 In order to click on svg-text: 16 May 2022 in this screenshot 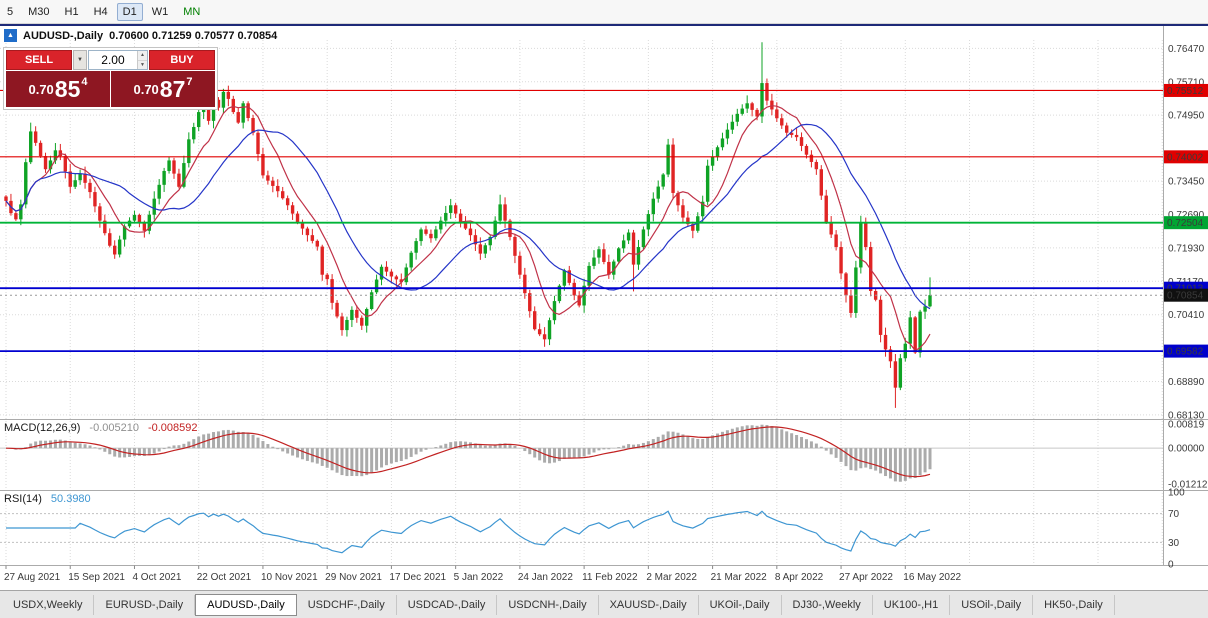, I will do `click(932, 577)`.